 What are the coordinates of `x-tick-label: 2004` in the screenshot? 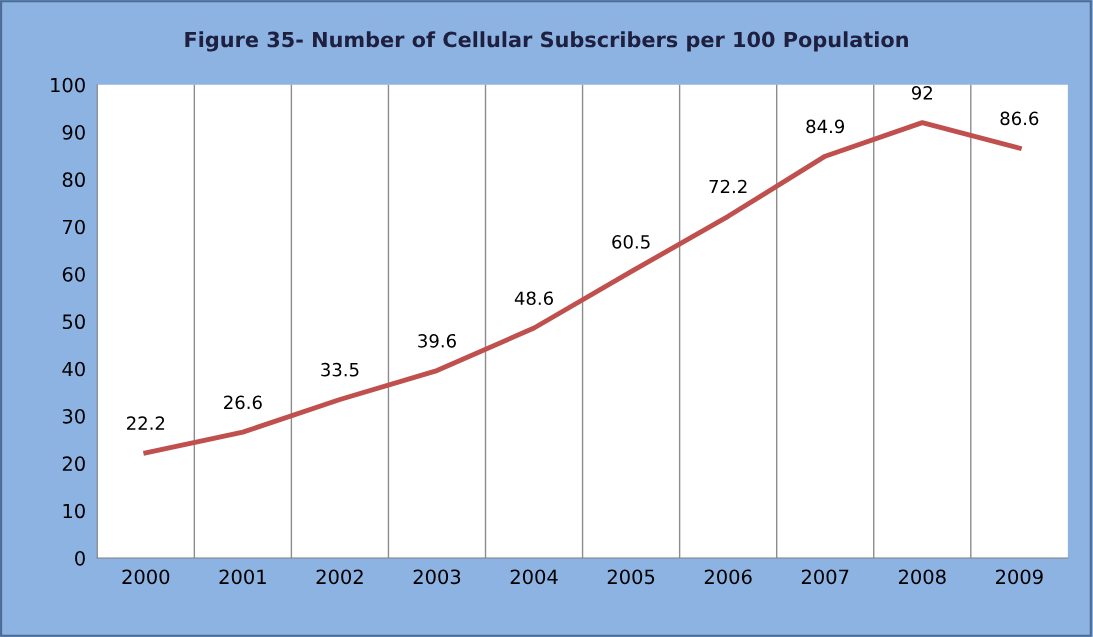 It's located at (534, 577).